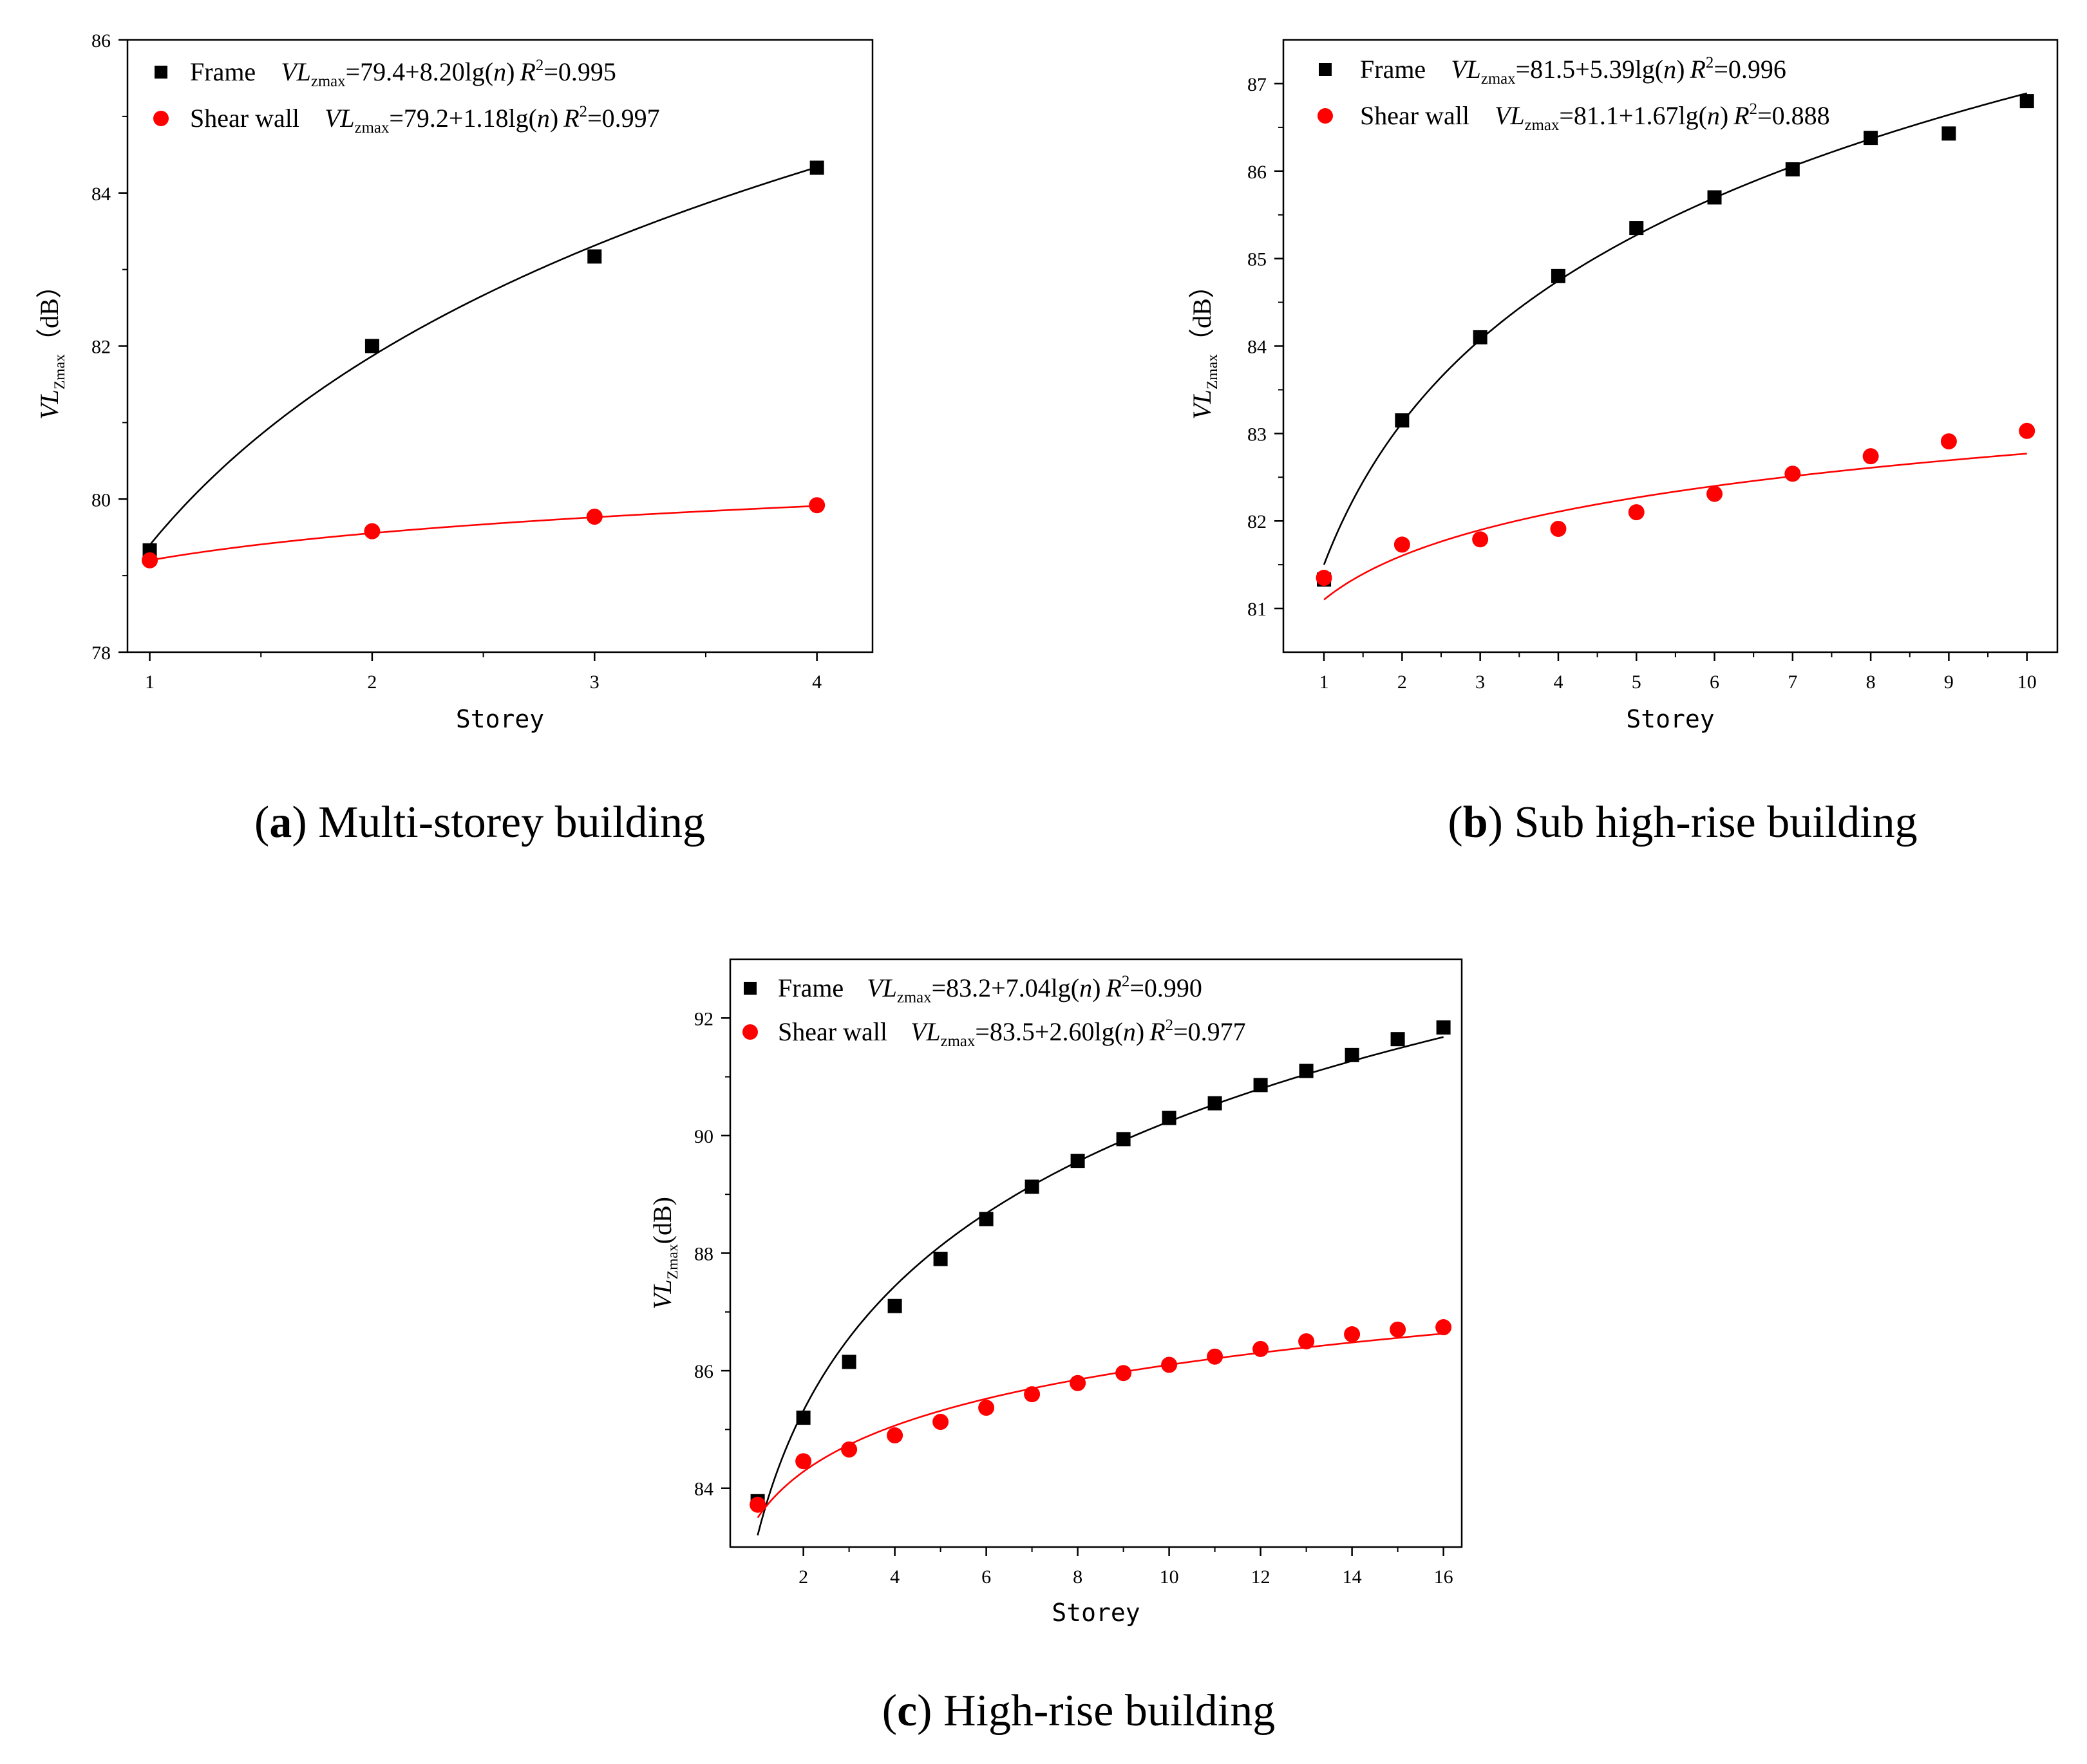  Describe the element at coordinates (907, 1711) in the screenshot. I see `caption-letter: c` at that location.